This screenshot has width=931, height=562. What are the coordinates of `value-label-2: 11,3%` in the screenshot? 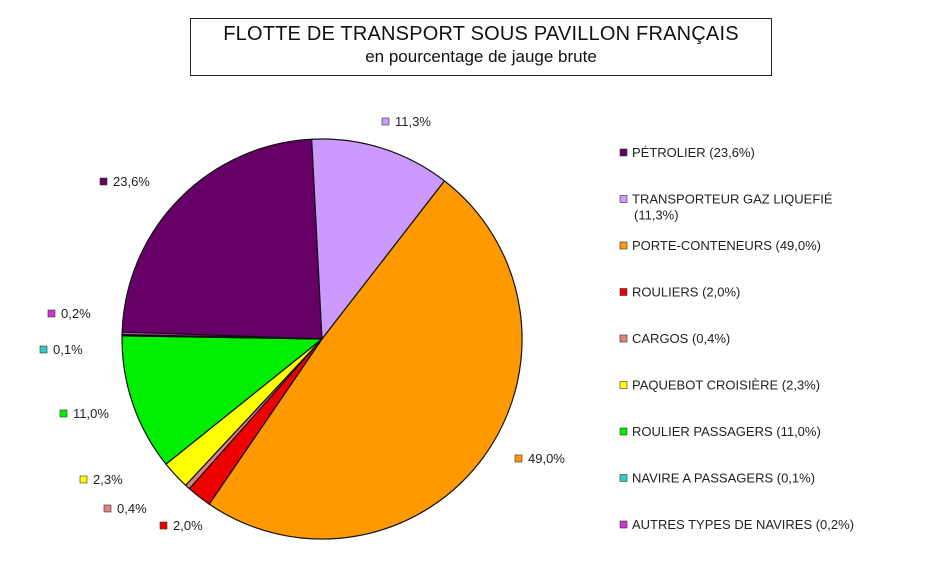 It's located at (413, 121).